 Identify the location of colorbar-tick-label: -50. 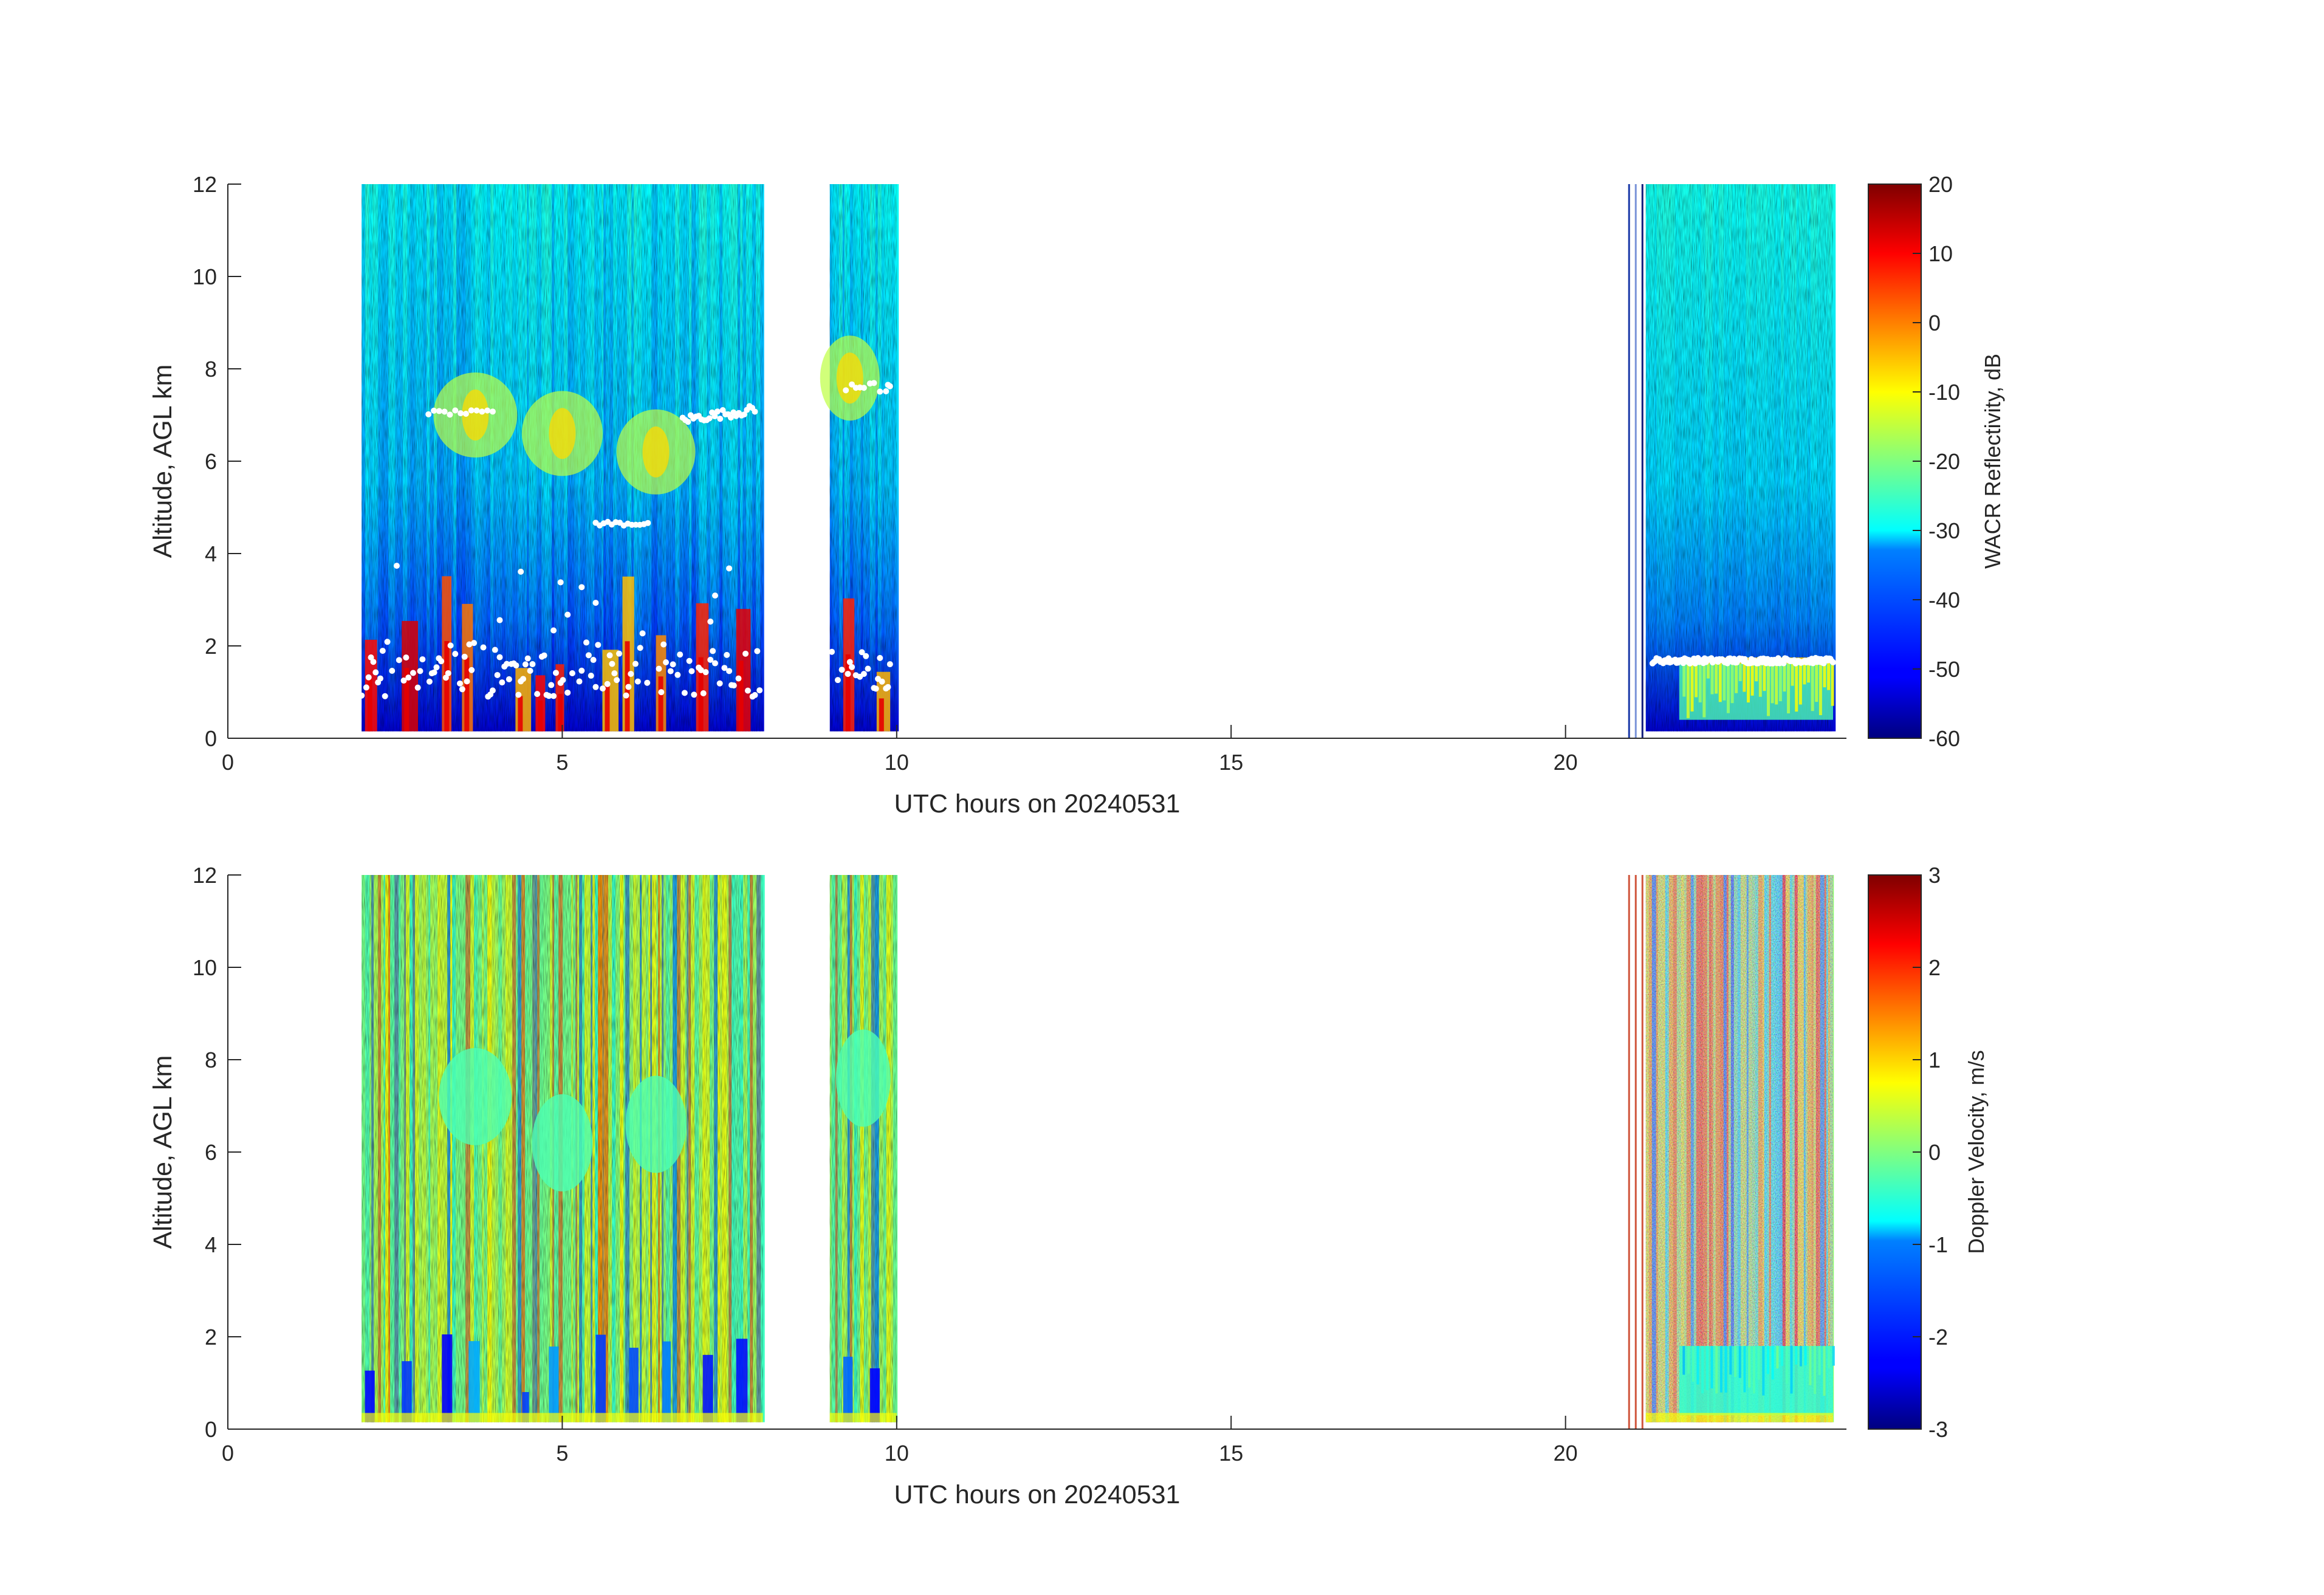
(1944, 669).